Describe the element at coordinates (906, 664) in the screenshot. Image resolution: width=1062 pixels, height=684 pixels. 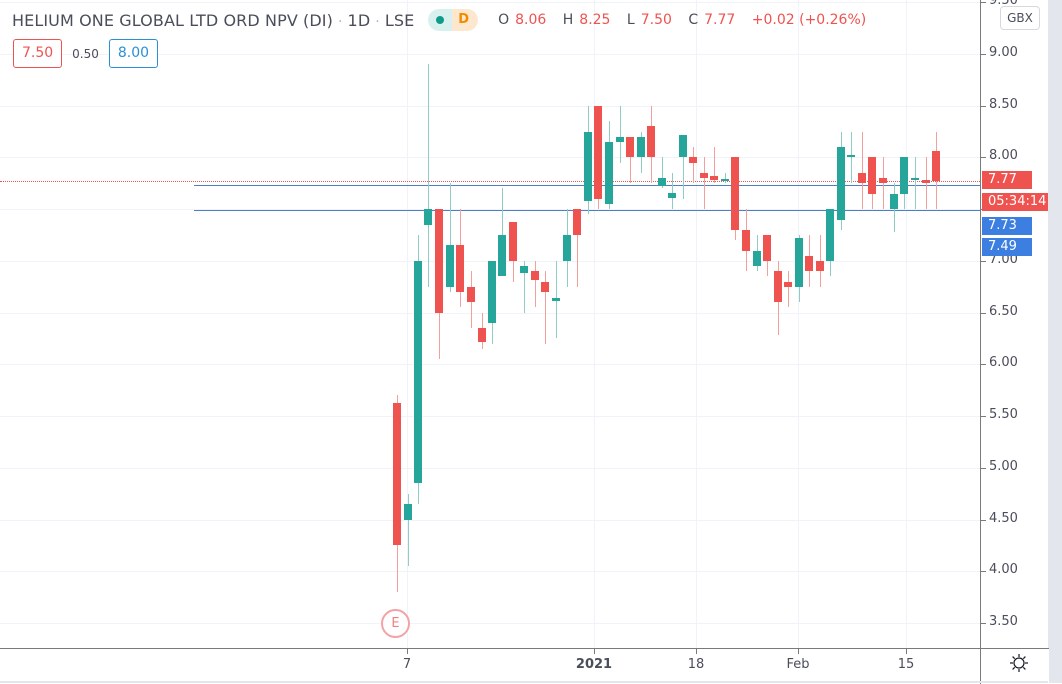
I see `time-tick-label: 15` at that location.